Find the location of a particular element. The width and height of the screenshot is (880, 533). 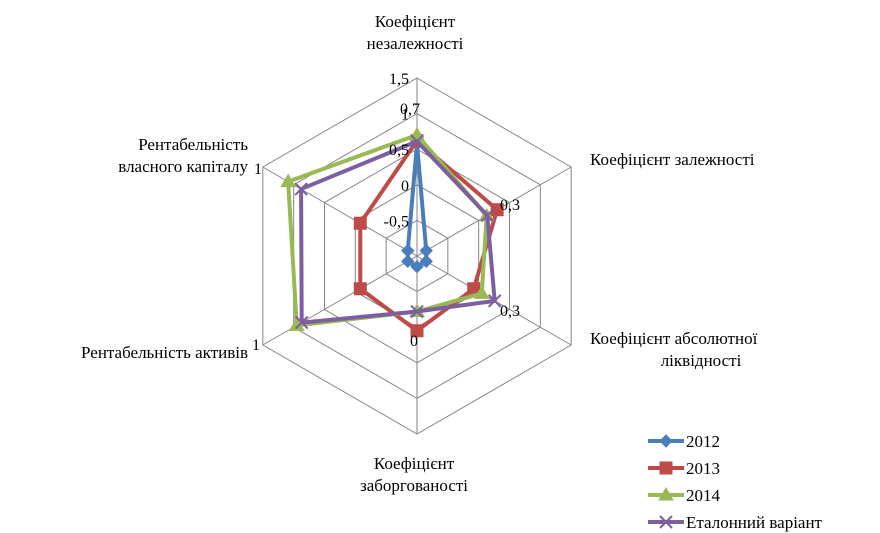

axis-title: Коефіцієнт незалежності is located at coordinates (415, 32).